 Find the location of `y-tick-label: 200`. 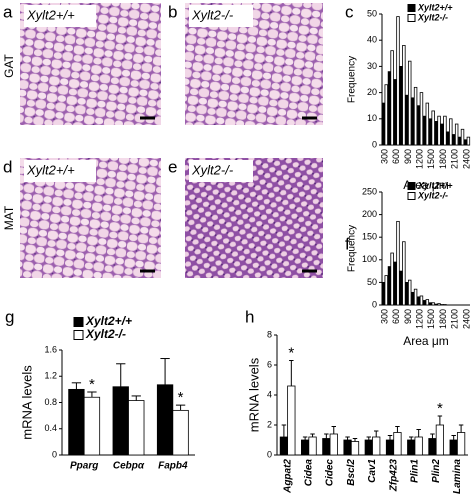

y-tick-label: 200 is located at coordinates (369, 214).